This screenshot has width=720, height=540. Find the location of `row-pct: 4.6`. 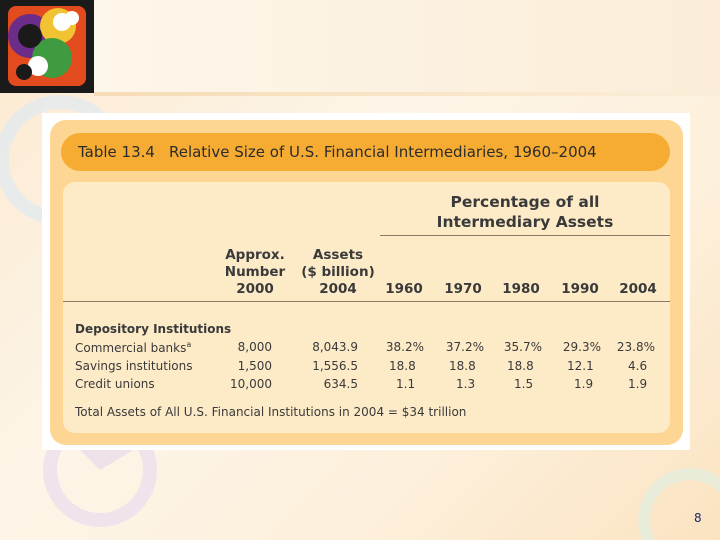

row-pct: 4.6 is located at coordinates (638, 366).